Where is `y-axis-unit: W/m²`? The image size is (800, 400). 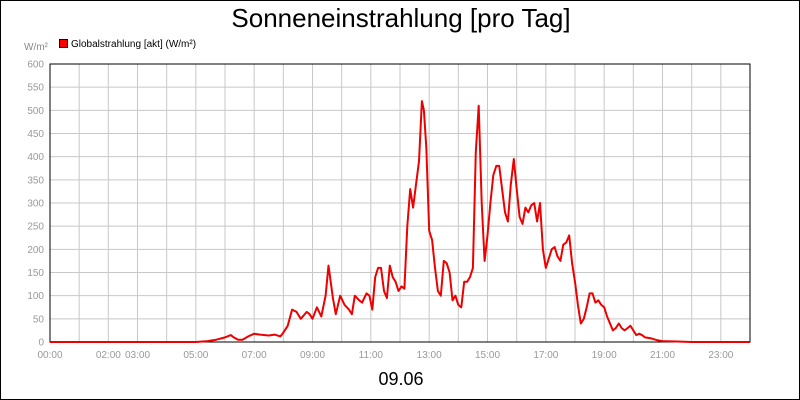
y-axis-unit: W/m² is located at coordinates (36, 47).